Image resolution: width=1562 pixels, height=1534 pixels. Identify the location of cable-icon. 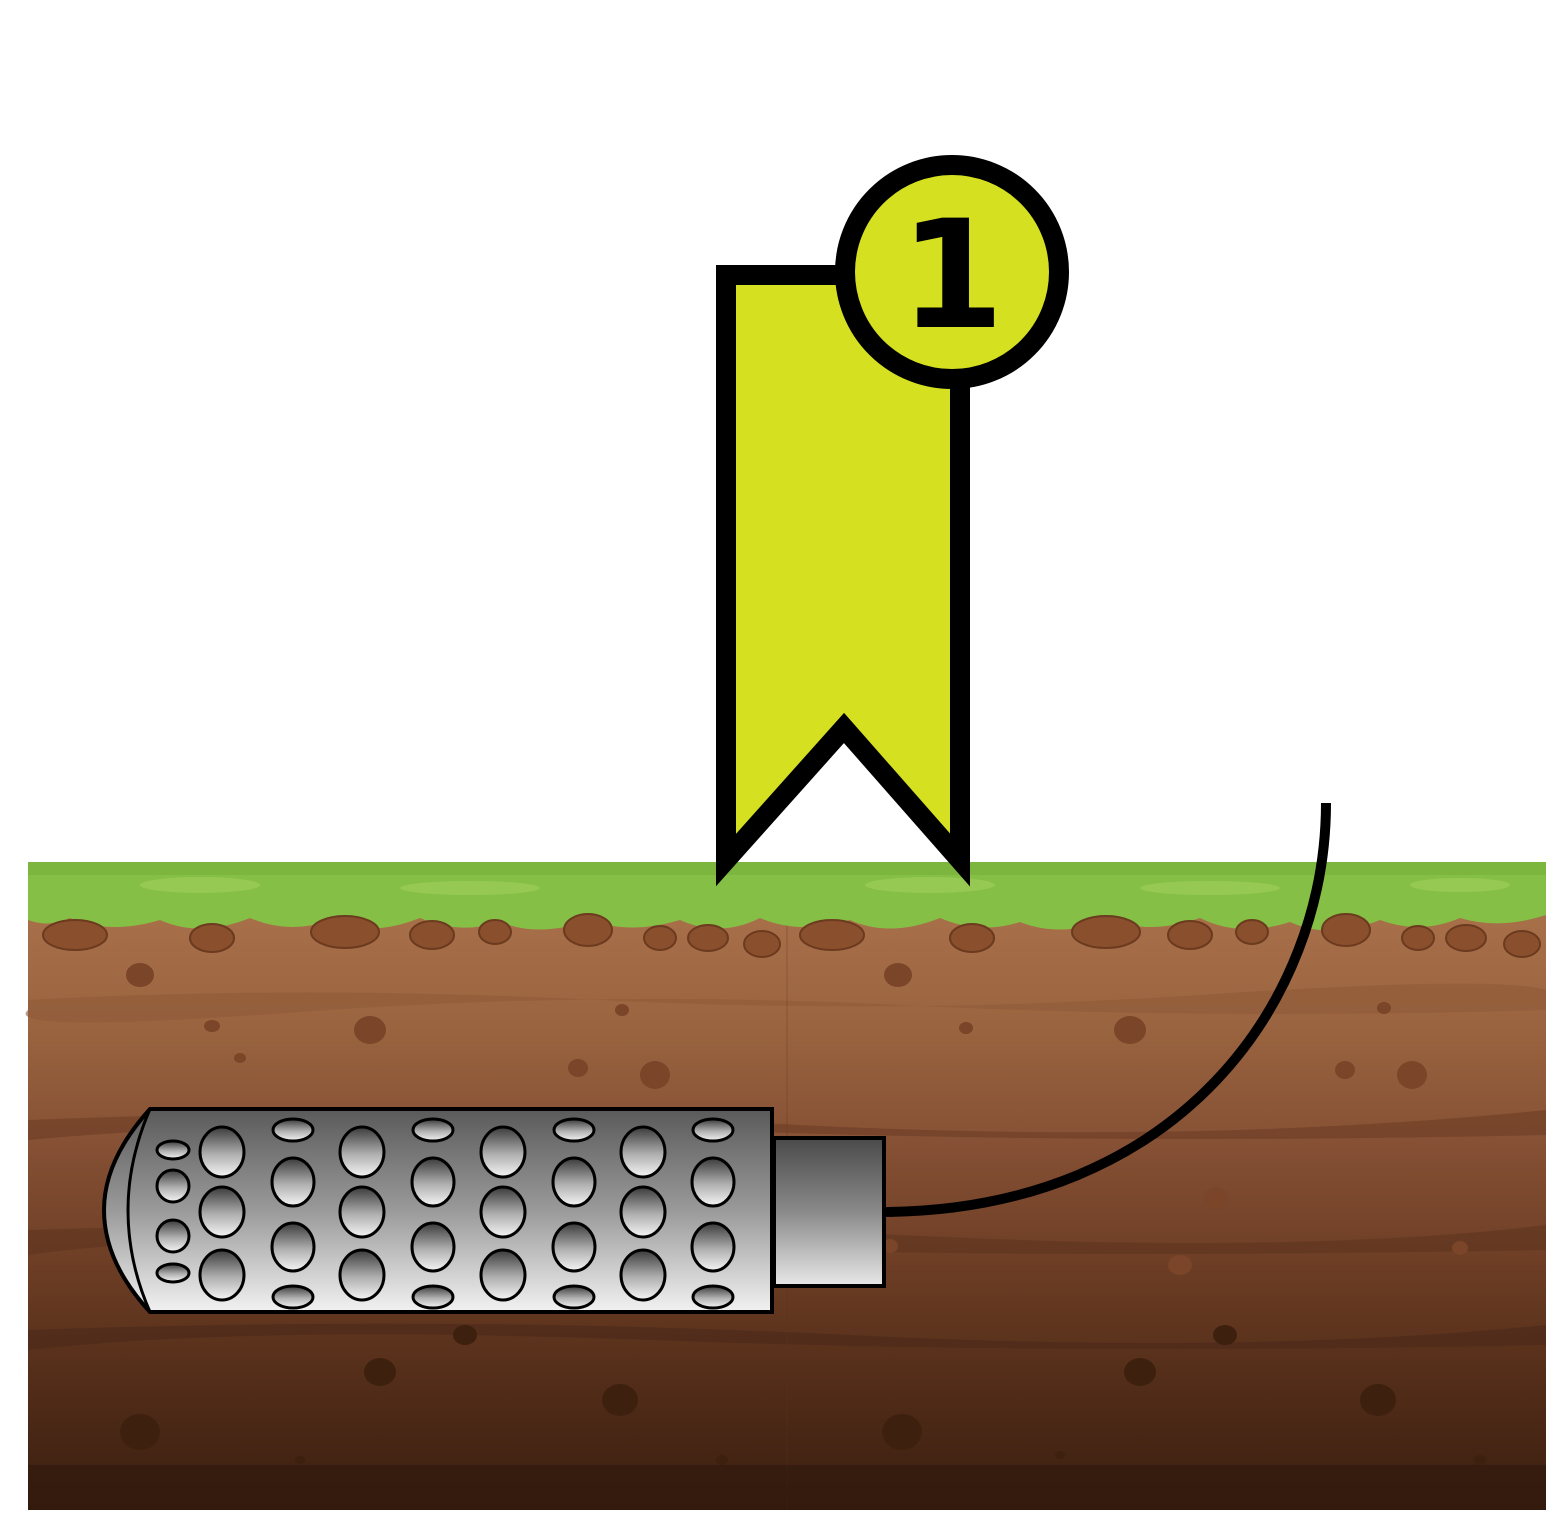
(1107, 1009).